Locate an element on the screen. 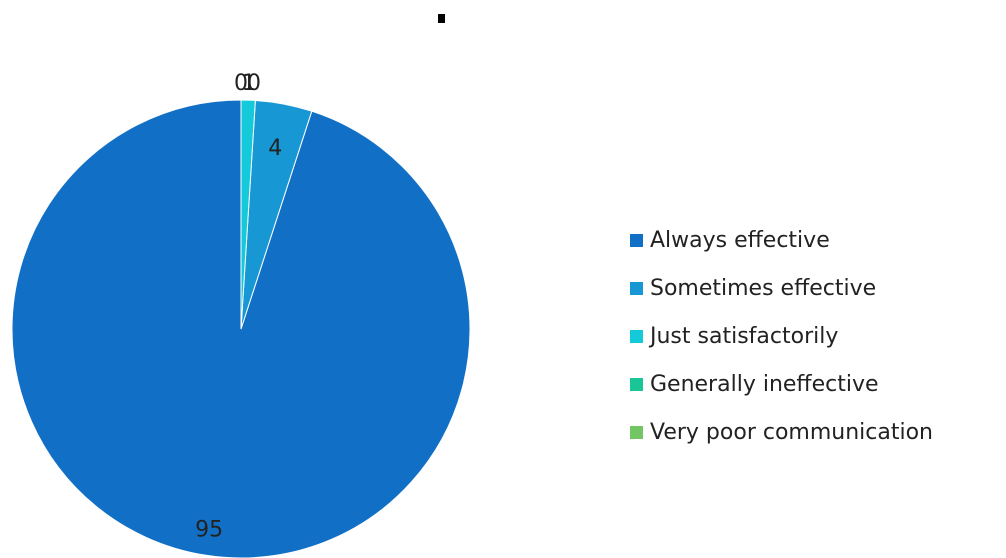 The width and height of the screenshot is (1006, 558). legend-item-sometimes-effective: Sometimes effective is located at coordinates (781, 288).